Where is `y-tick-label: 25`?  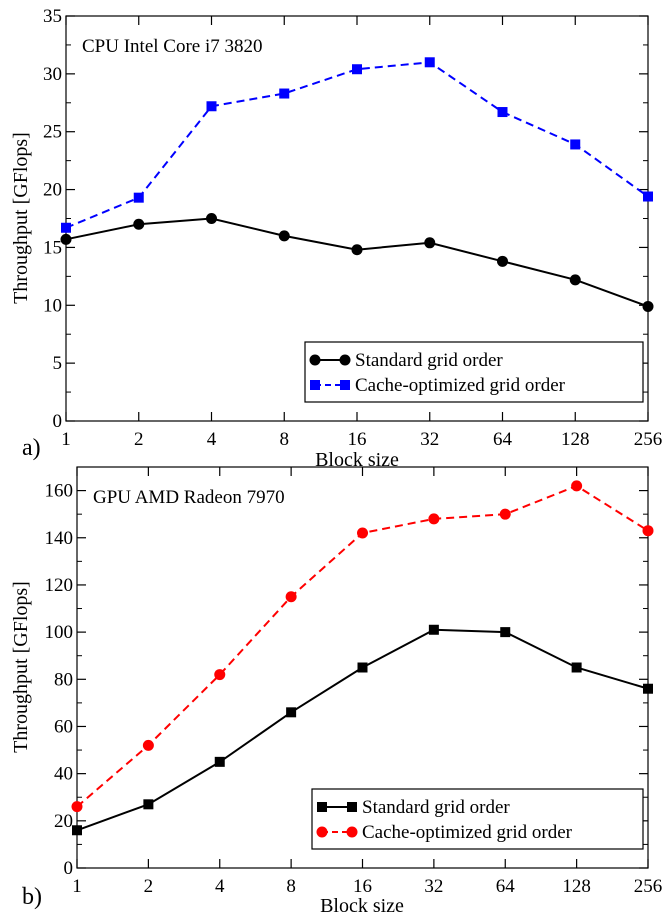 y-tick-label: 25 is located at coordinates (52, 132).